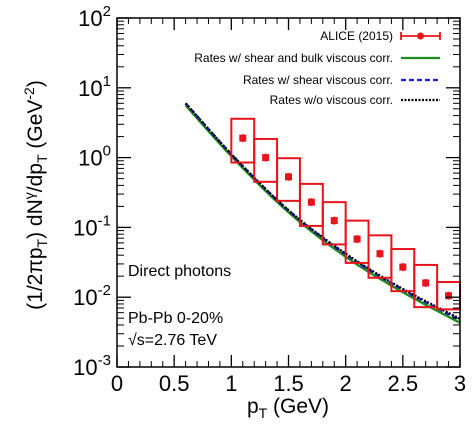 This screenshot has height=425, width=473. I want to click on legend-label: Rates w/ shear viscous corr., so click(318, 80).